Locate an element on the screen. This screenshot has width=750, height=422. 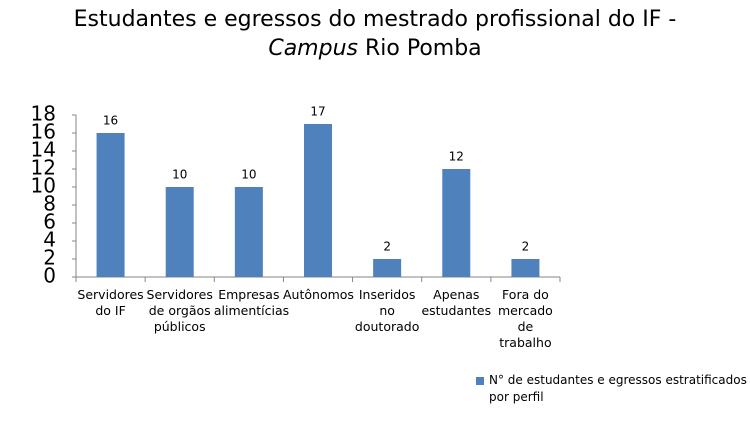
y-tick-label: 8 is located at coordinates (49, 204).